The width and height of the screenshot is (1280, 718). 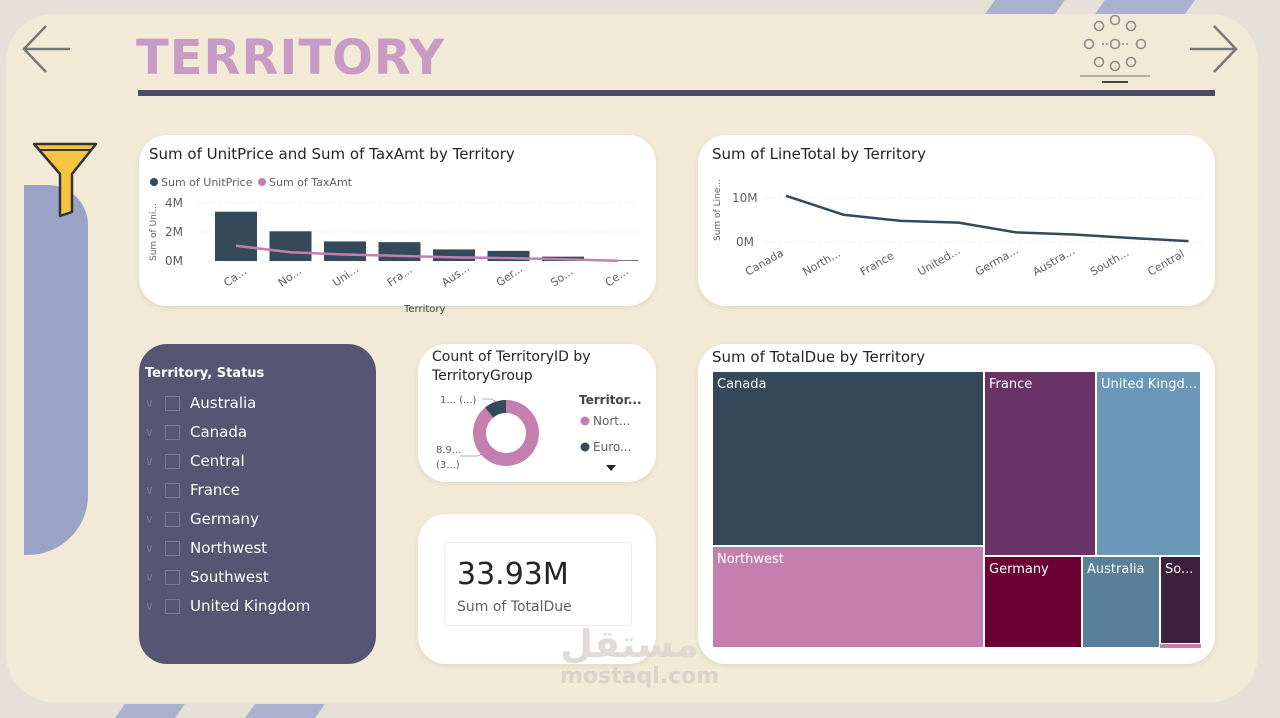 I want to click on donut-title-line1: Count of TerritoryID by, so click(x=511, y=357).